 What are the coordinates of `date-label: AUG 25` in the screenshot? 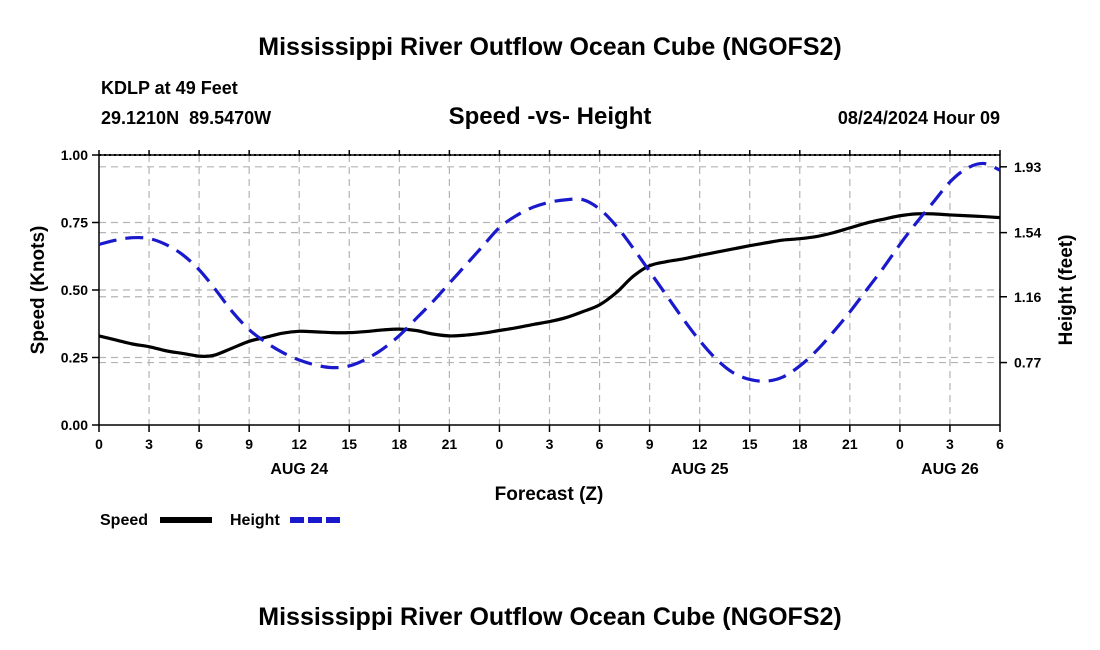 It's located at (700, 469).